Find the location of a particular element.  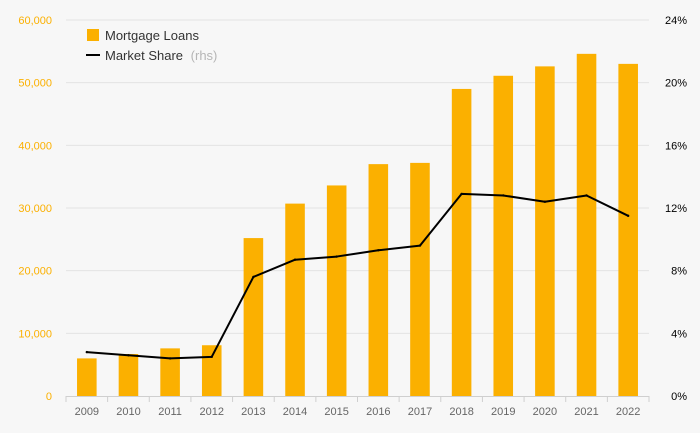

point-market-share-2013 is located at coordinates (253, 277).